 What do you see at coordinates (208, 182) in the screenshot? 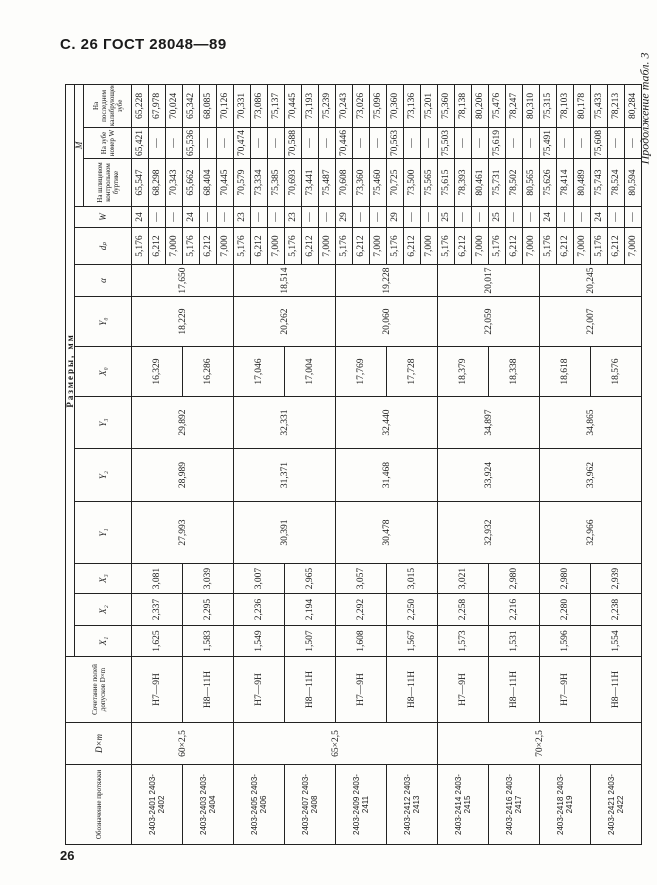
I see `m-spline-cell: 68,404` at bounding box center [208, 182].